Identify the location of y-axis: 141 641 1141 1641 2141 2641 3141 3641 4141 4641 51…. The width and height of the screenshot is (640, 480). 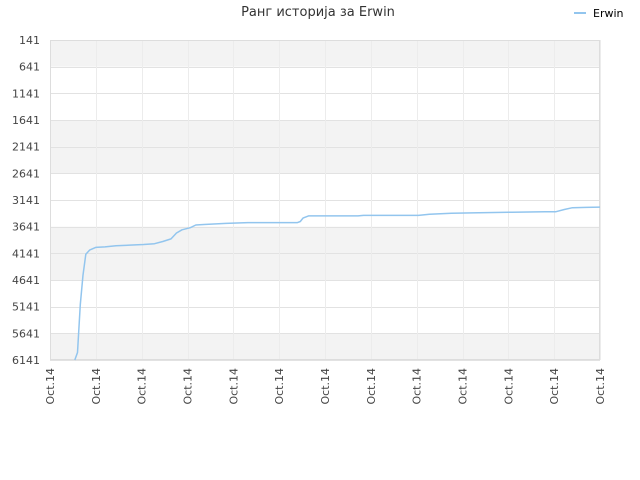
(26, 200).